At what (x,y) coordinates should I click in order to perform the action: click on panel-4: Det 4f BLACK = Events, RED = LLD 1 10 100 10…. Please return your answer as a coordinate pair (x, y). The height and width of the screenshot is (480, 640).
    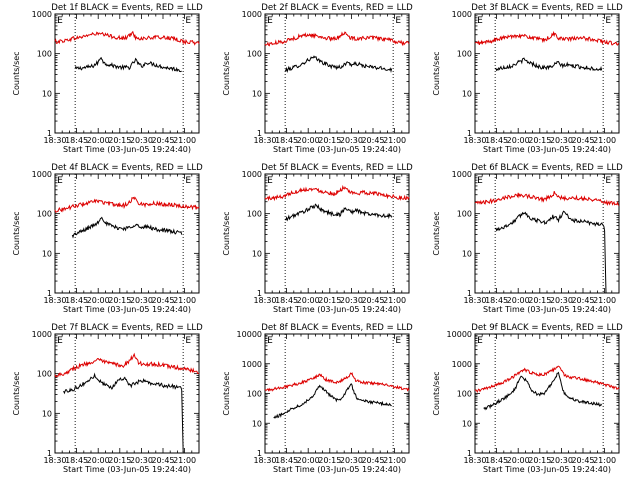
    Looking at the image, I should click on (107, 238).